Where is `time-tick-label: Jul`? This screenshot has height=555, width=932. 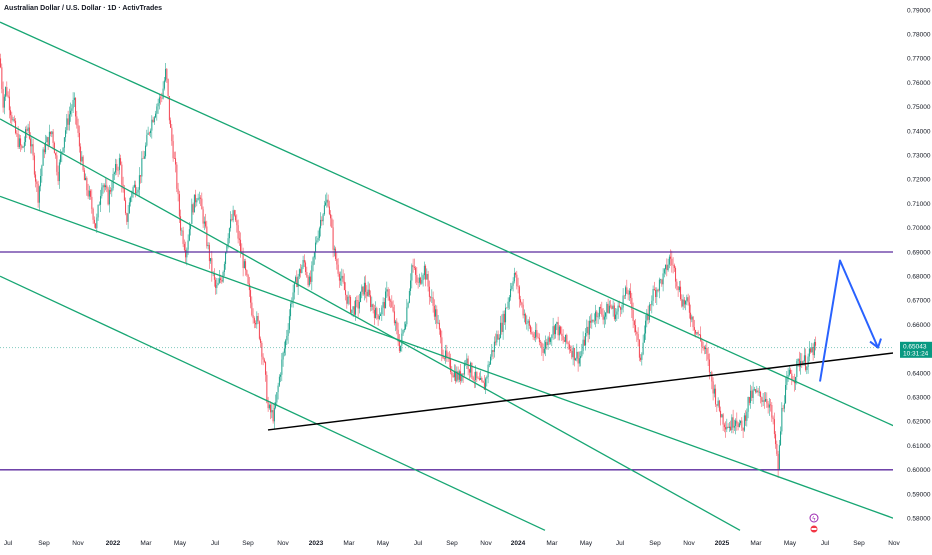
time-tick-label: Jul is located at coordinates (418, 543).